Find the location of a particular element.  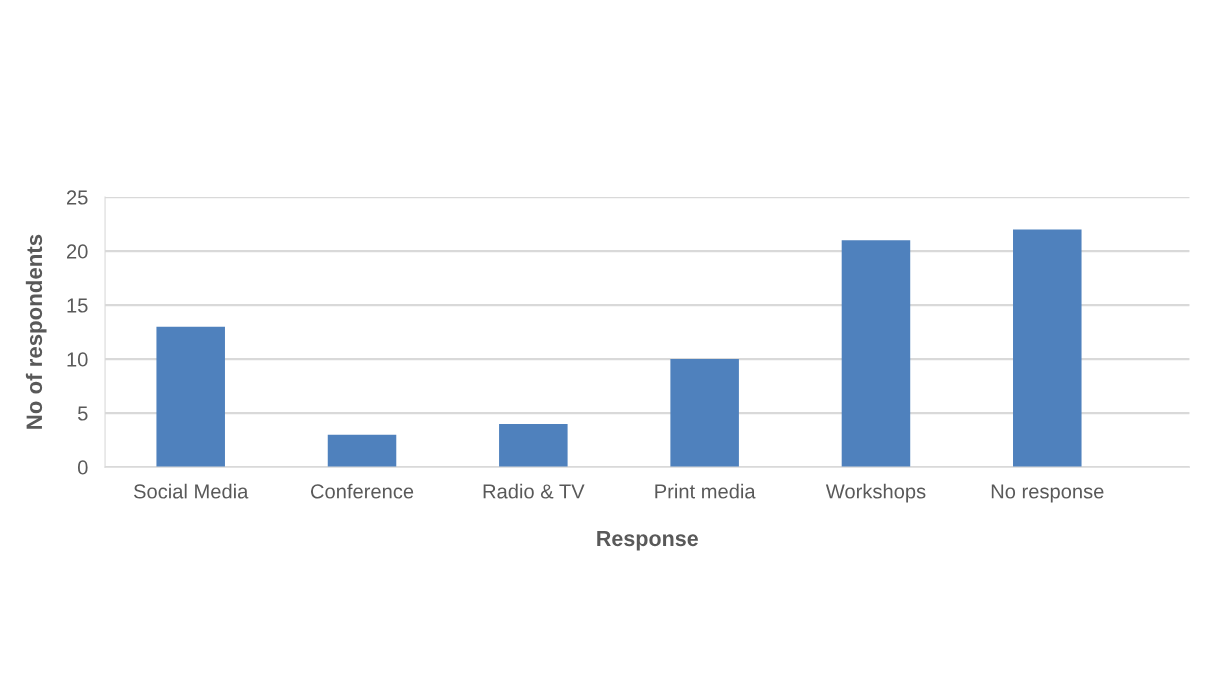

y-tick-label: 10 is located at coordinates (77, 359).